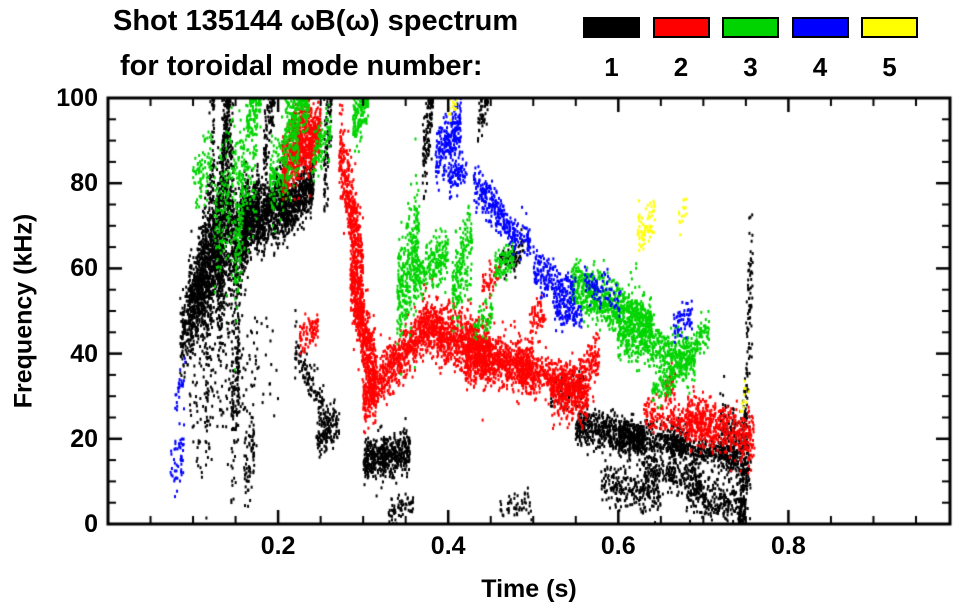  Describe the element at coordinates (316, 21) in the screenshot. I see `chart-title: Shot 135144 ωB(ω) spectrum` at that location.